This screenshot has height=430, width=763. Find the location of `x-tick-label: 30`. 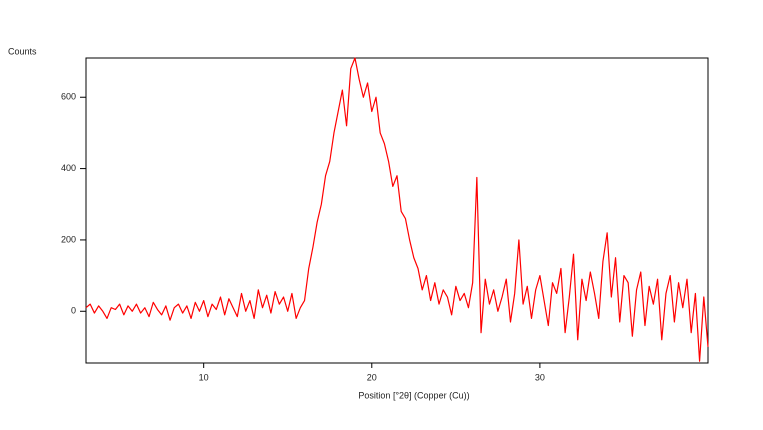

x-tick-label: 30 is located at coordinates (540, 377).